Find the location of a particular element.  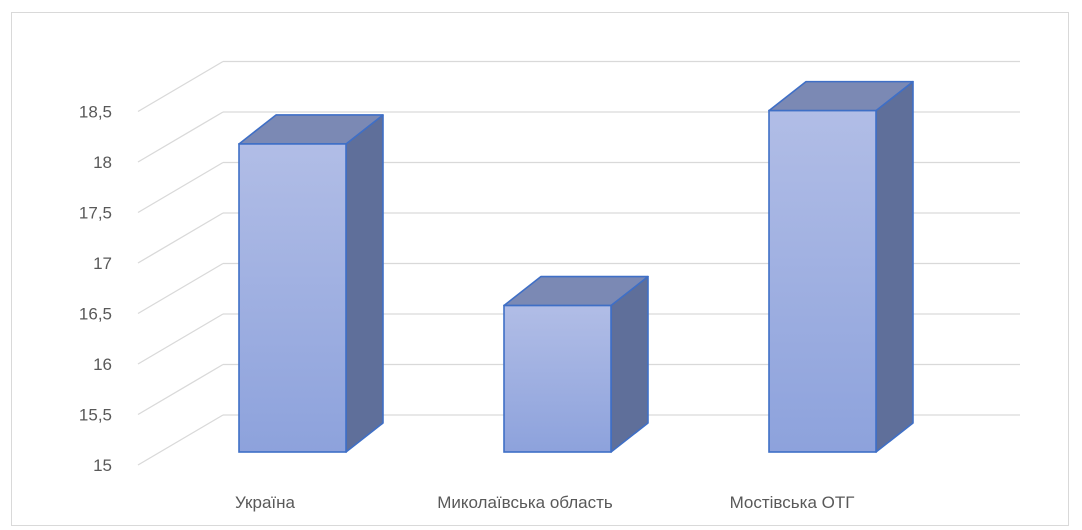

x-category-label: Україна is located at coordinates (265, 502).